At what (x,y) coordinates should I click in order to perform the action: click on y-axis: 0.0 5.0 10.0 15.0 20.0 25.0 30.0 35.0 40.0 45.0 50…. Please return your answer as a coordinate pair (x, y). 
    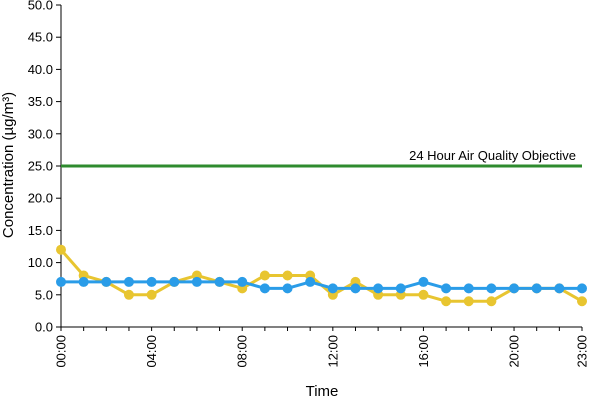
    Looking at the image, I should click on (45, 167).